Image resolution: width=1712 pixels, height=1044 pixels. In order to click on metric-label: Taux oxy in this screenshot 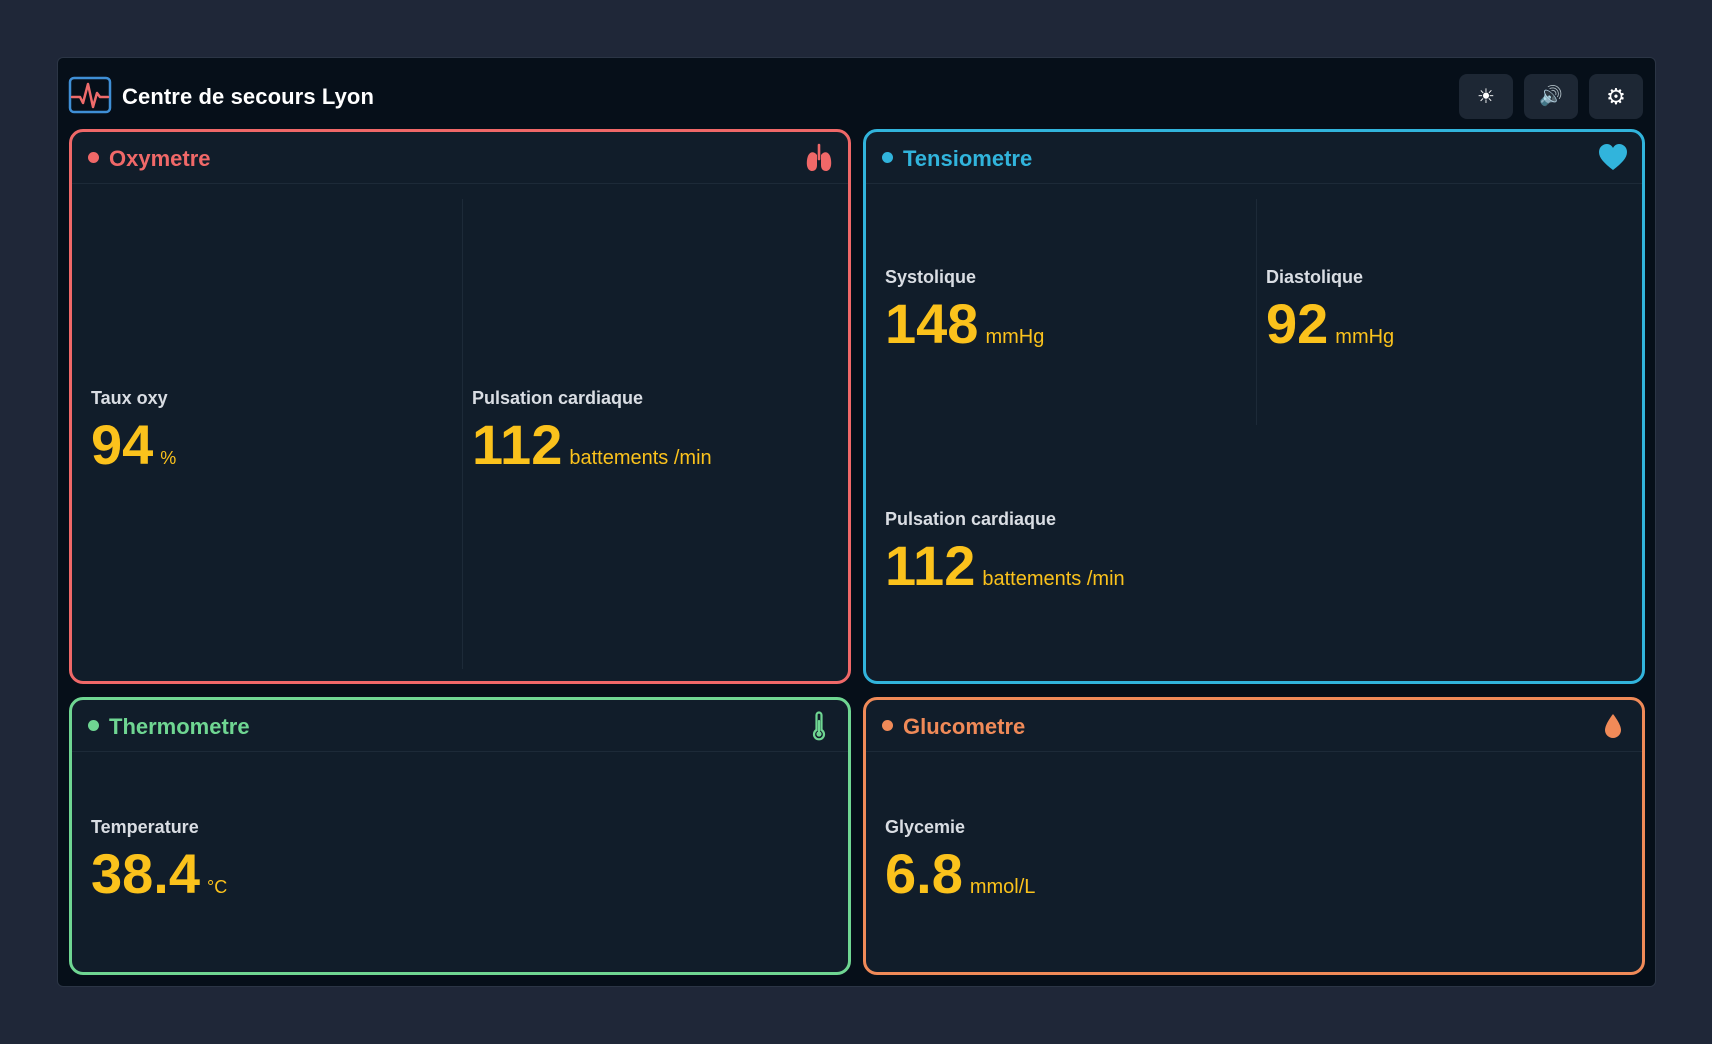, I will do `click(129, 398)`.